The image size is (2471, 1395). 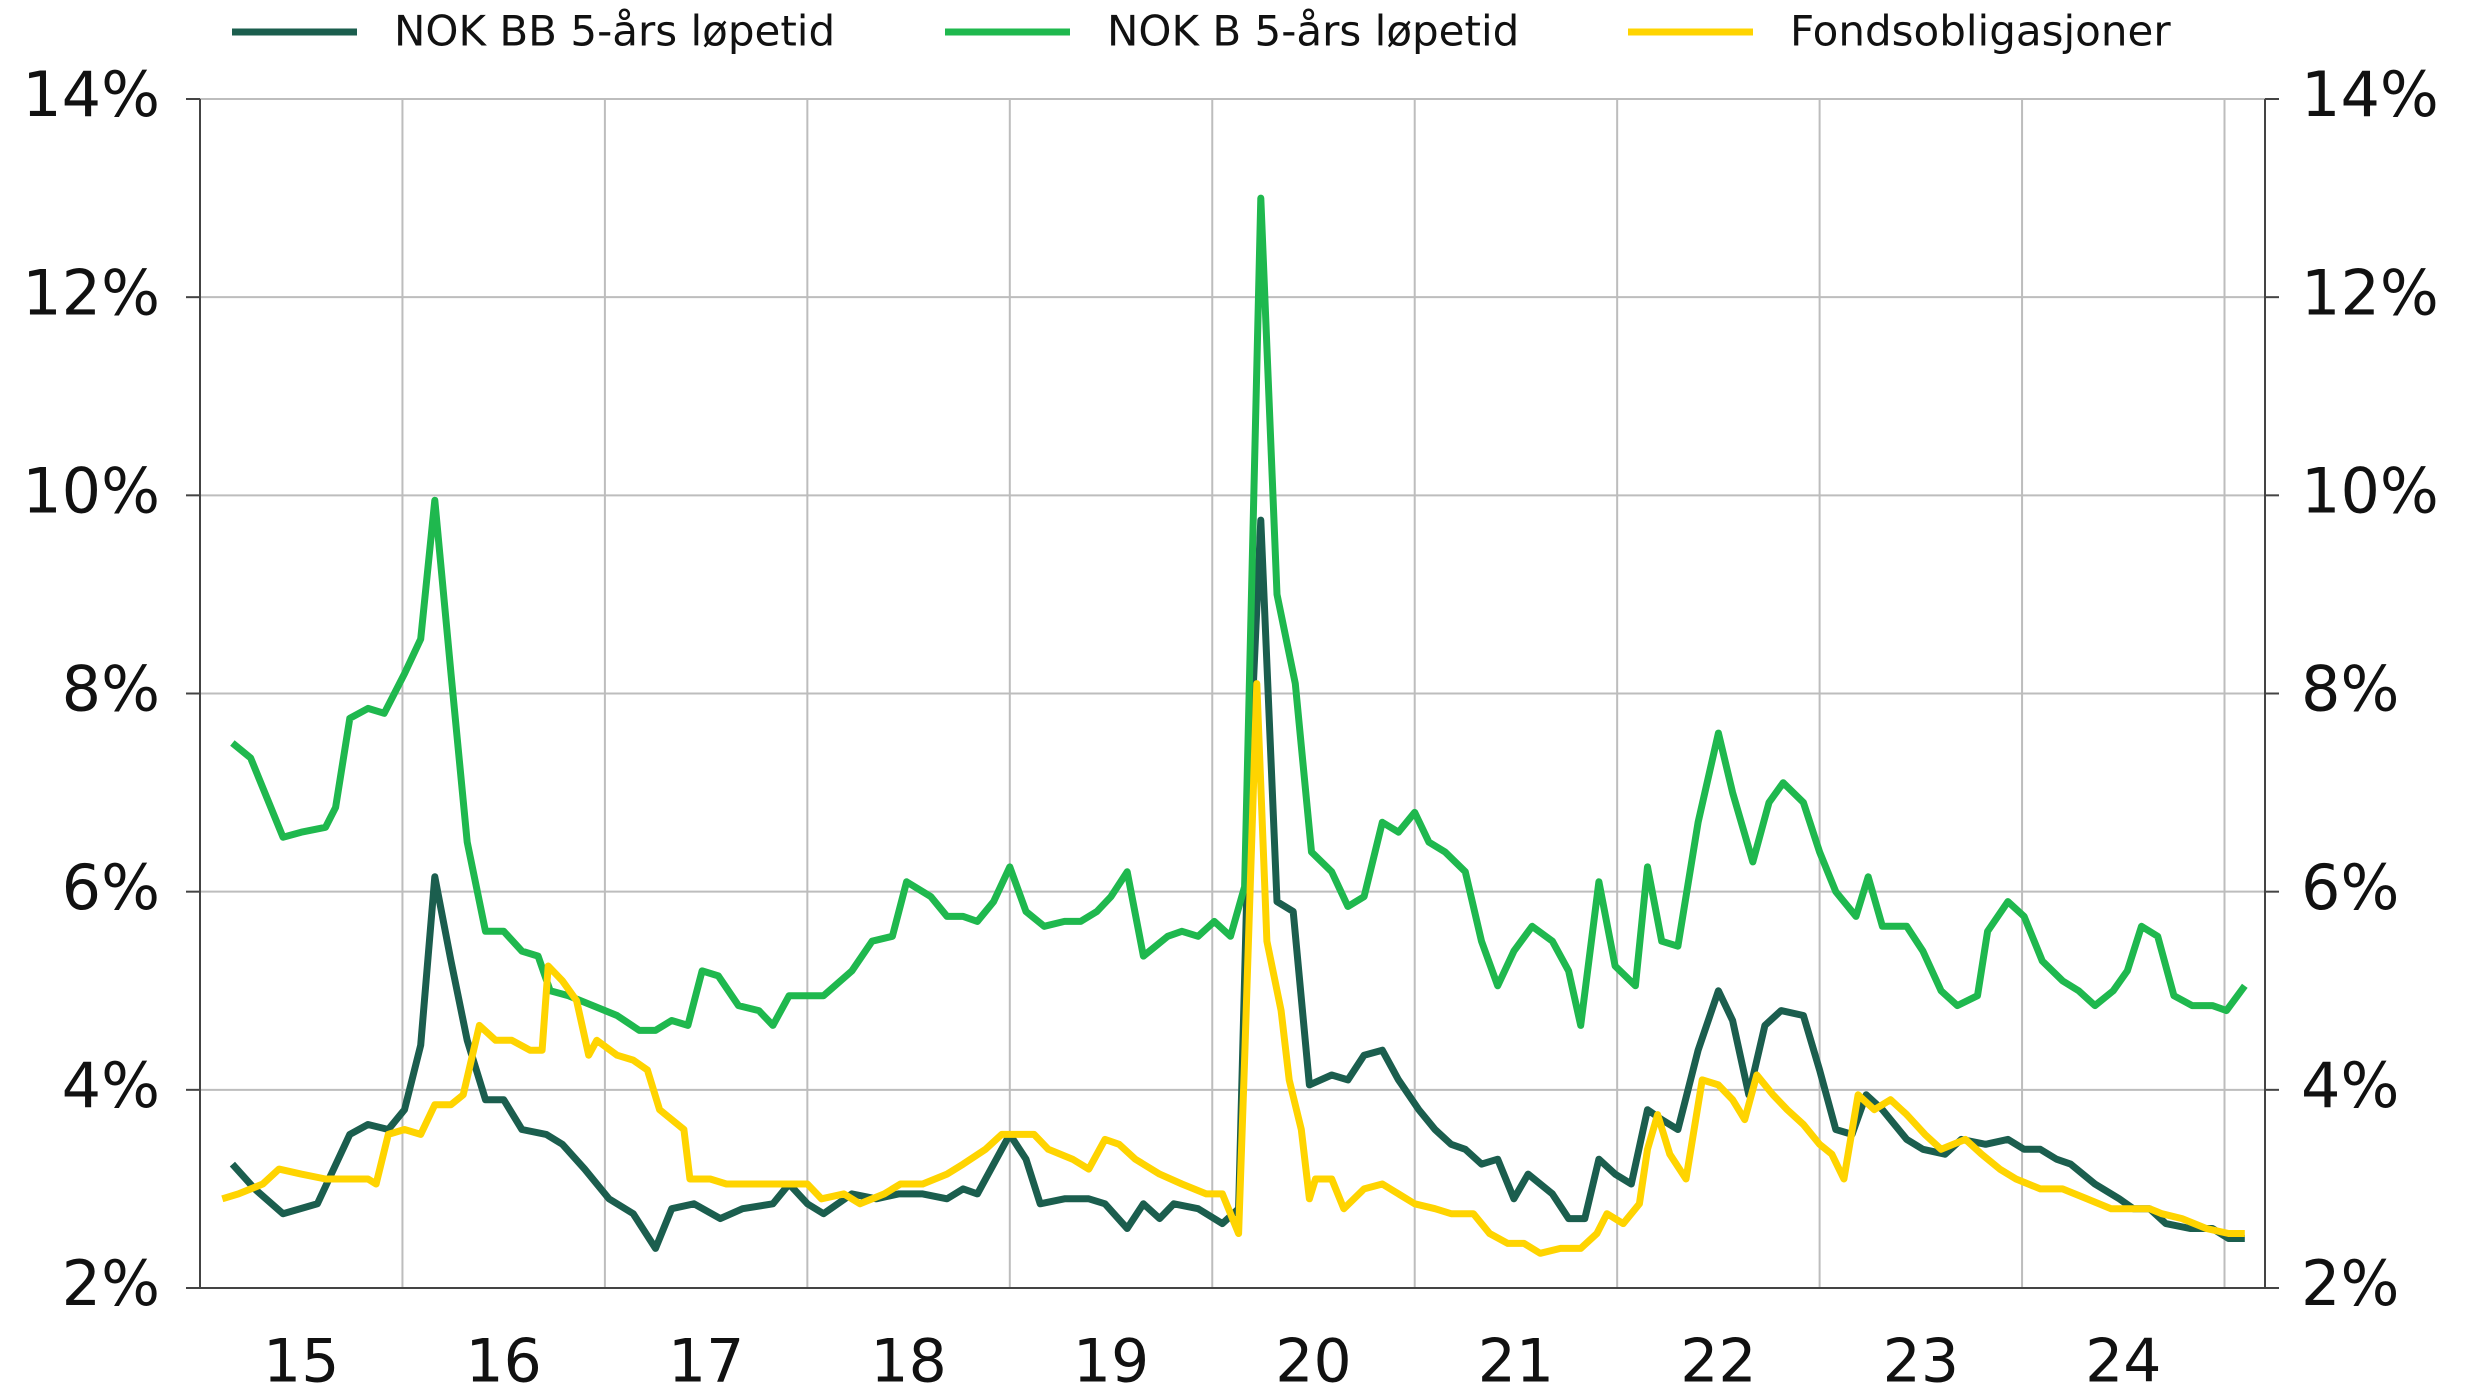 What do you see at coordinates (2370, 94) in the screenshot?
I see `y2-tick-label: 14%` at bounding box center [2370, 94].